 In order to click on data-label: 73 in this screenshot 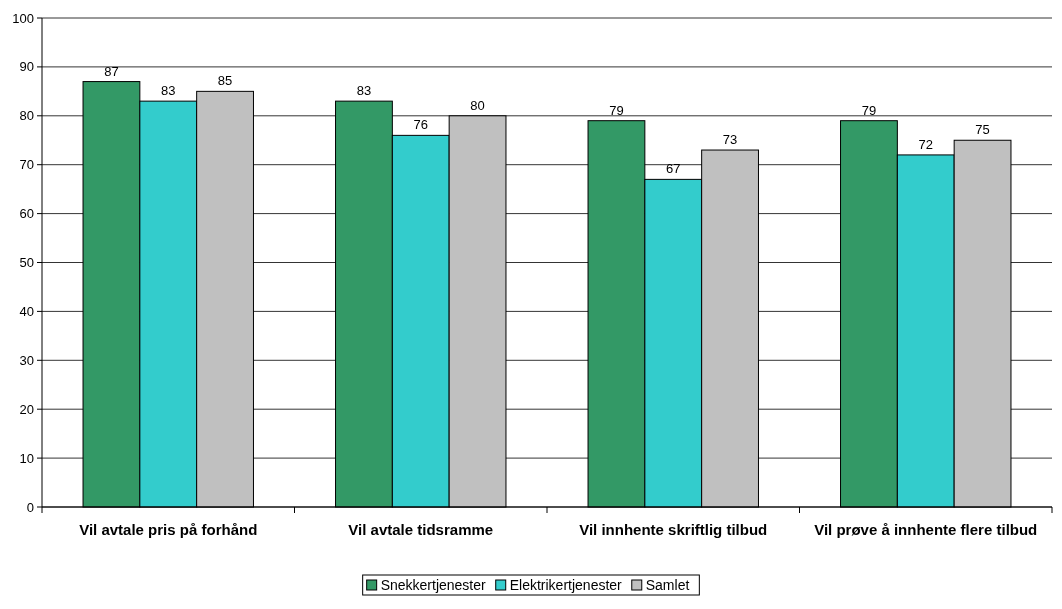, I will do `click(730, 140)`.